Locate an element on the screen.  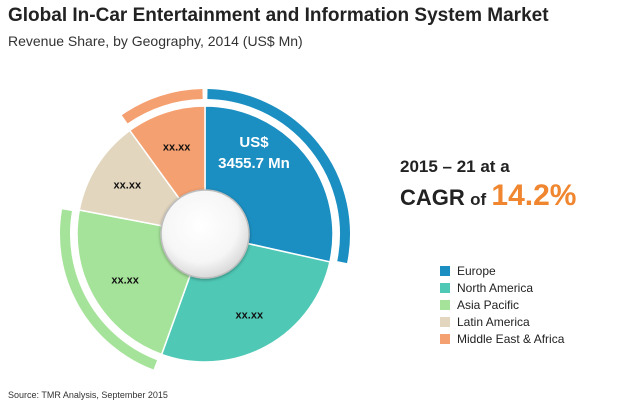
cagr-of: of is located at coordinates (478, 199).